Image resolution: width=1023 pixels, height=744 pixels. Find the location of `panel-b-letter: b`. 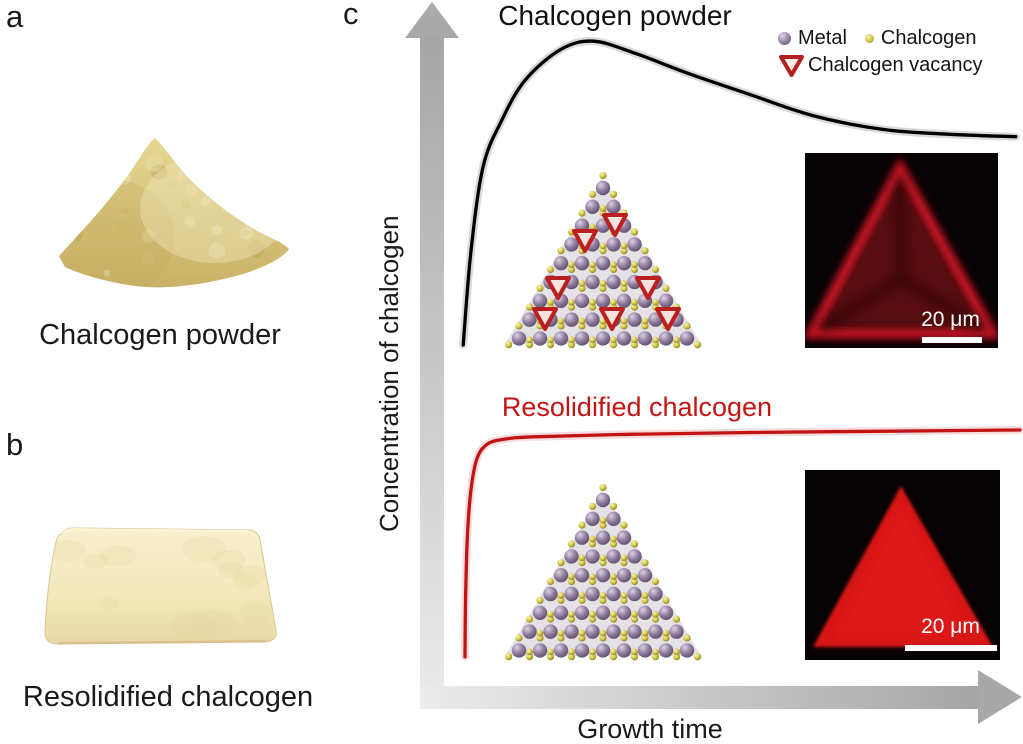

panel-b-letter: b is located at coordinates (15, 444).